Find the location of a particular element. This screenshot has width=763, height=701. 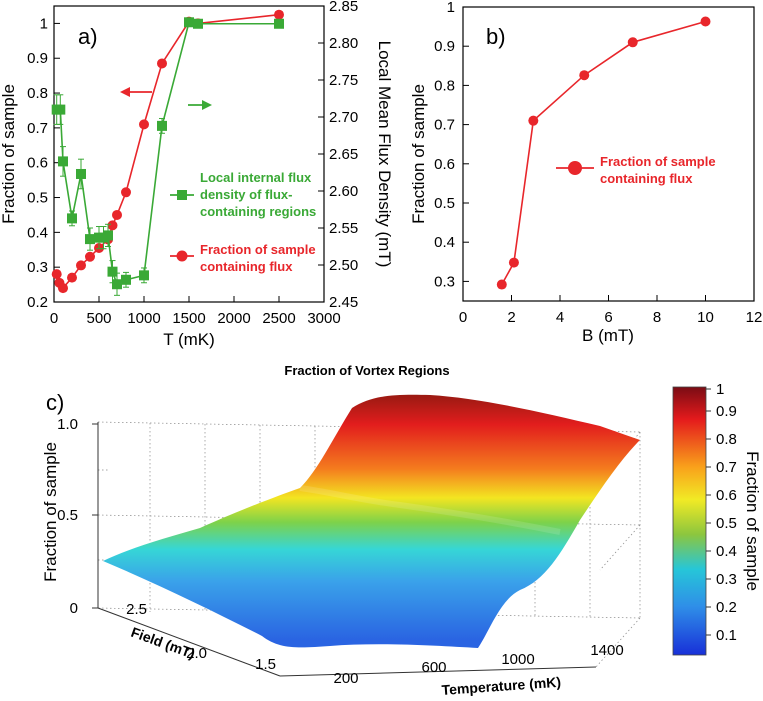

x-tick-label: 6 is located at coordinates (608, 317).